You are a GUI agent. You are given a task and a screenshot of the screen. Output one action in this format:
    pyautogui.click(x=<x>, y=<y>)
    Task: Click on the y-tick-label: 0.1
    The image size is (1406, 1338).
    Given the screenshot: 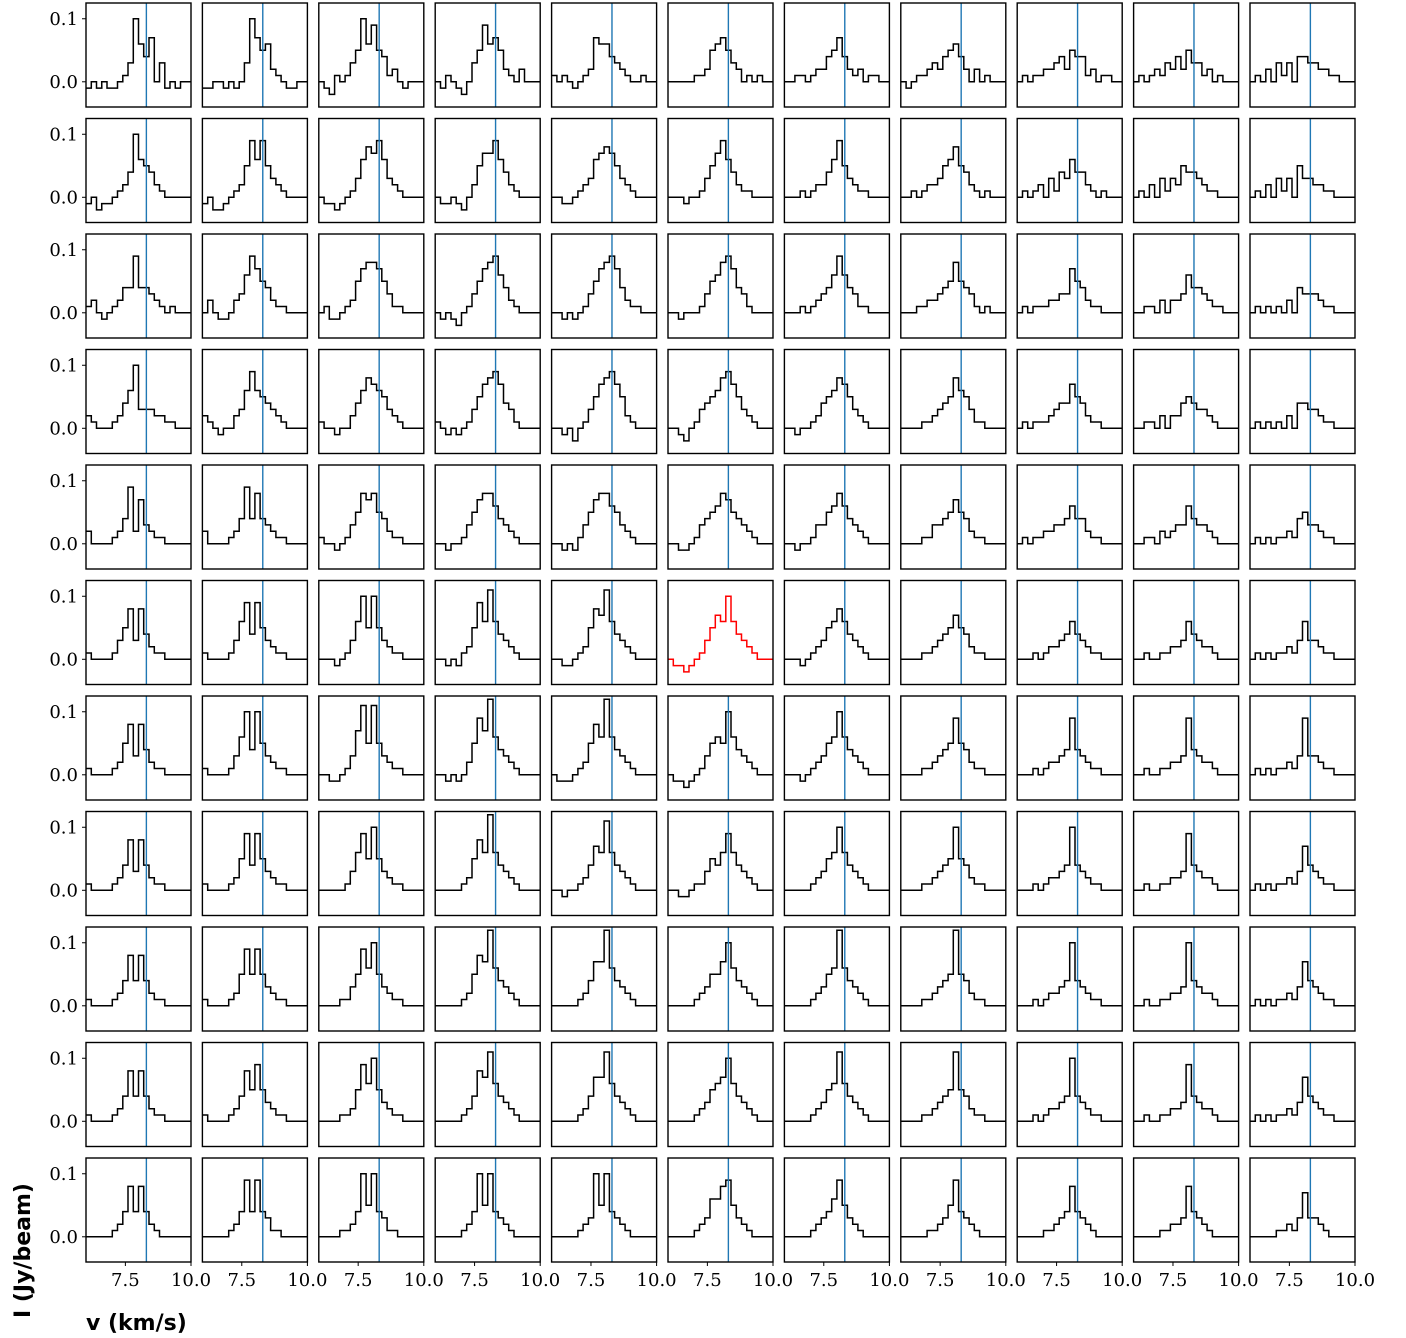 What is the action you would take?
    pyautogui.click(x=63, y=943)
    